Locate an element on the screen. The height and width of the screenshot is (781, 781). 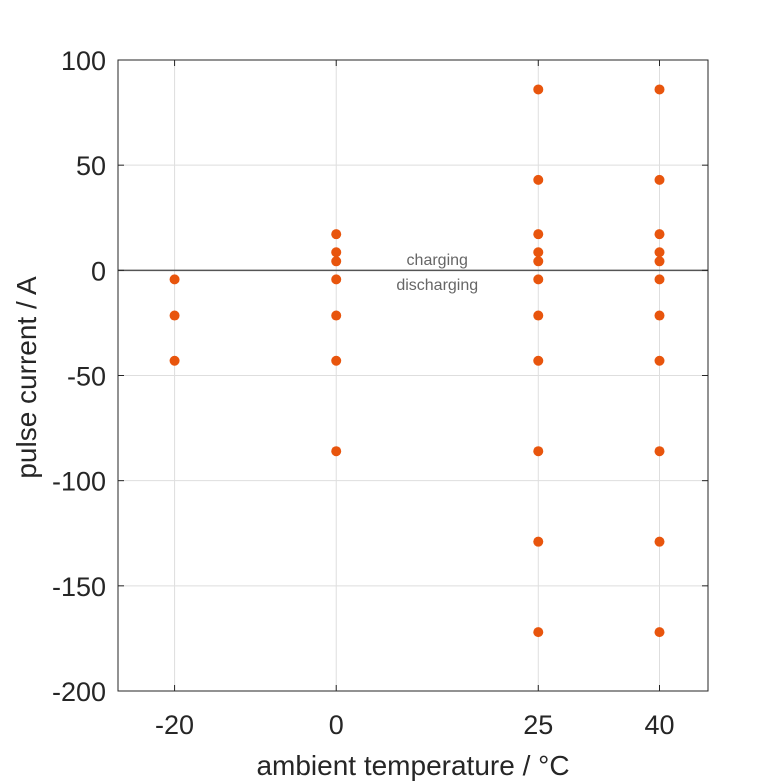
y-tick-label: -50 is located at coordinates (86, 377).